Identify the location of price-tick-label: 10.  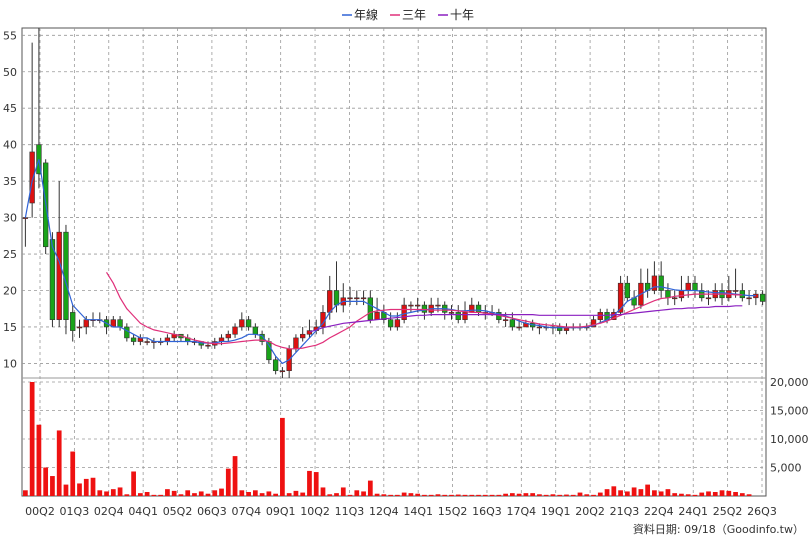
(10, 363).